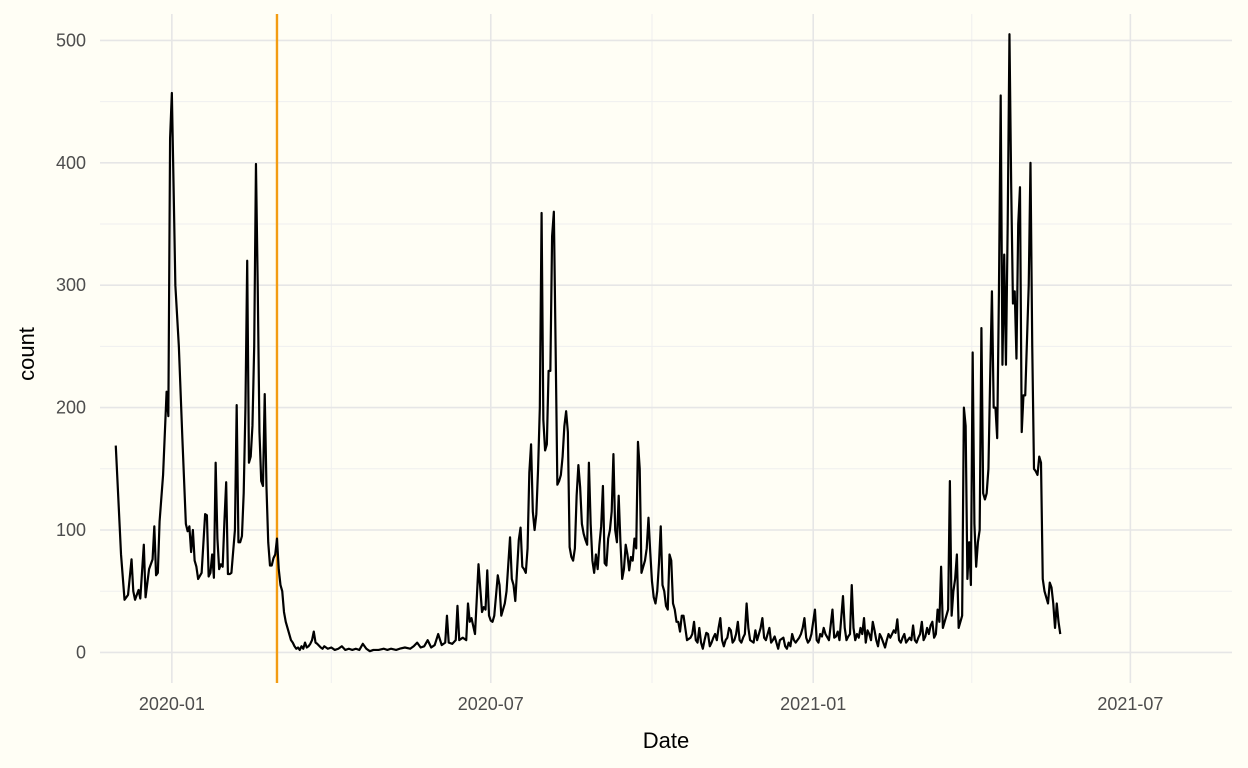 This screenshot has width=1248, height=768. I want to click on x-tick-label: 2021-01, so click(813, 704).